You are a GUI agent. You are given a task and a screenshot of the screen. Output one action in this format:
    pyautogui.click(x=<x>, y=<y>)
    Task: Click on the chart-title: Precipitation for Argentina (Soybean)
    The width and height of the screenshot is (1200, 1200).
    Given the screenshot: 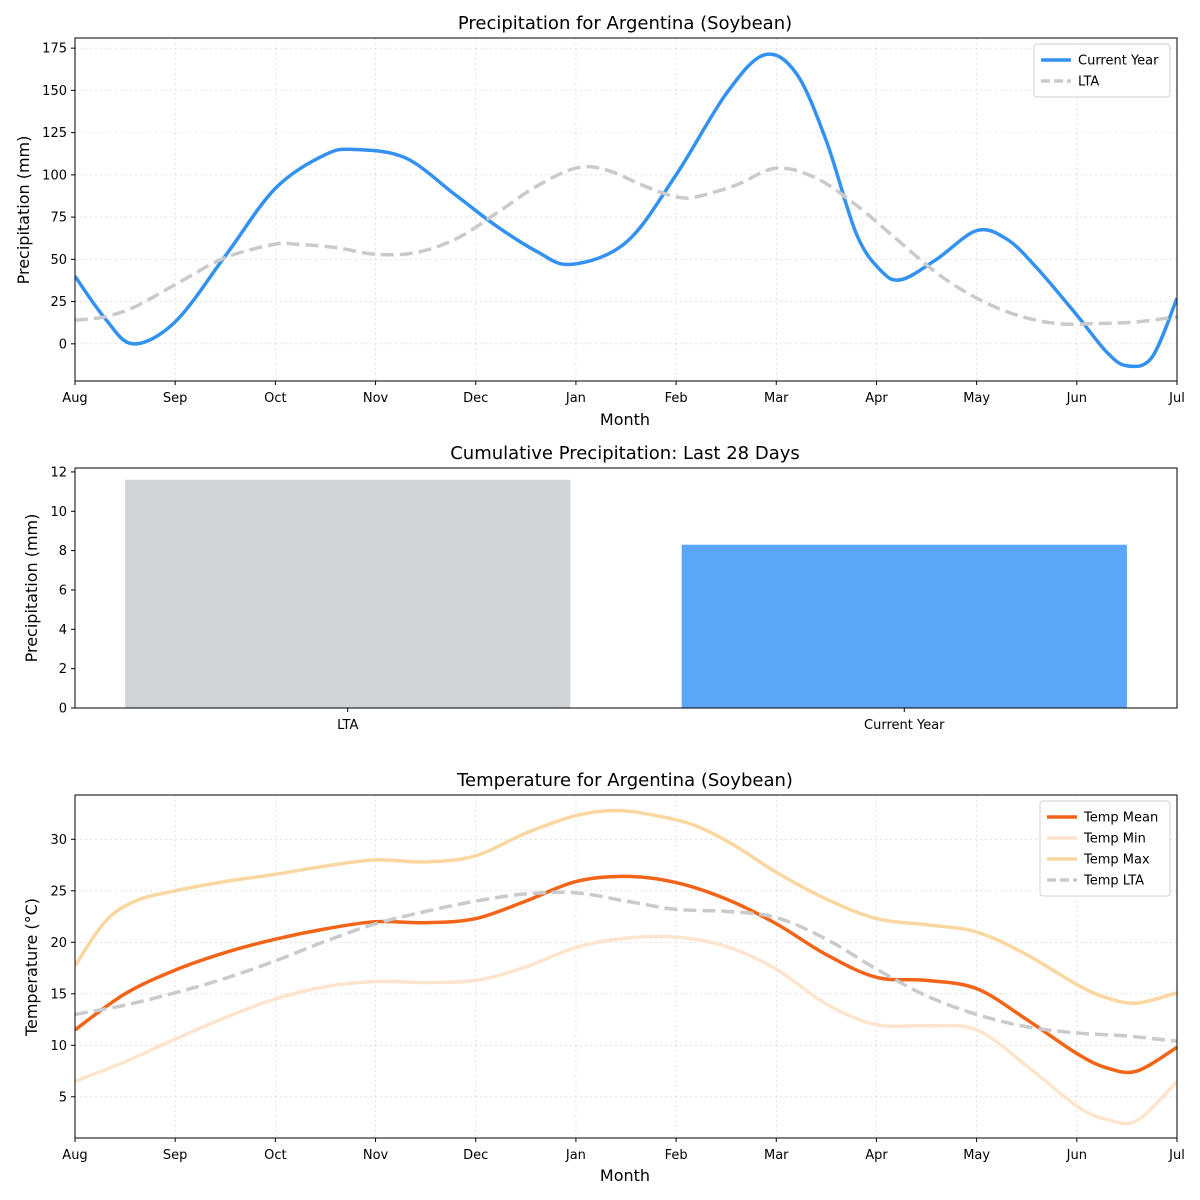 What is the action you would take?
    pyautogui.click(x=625, y=23)
    